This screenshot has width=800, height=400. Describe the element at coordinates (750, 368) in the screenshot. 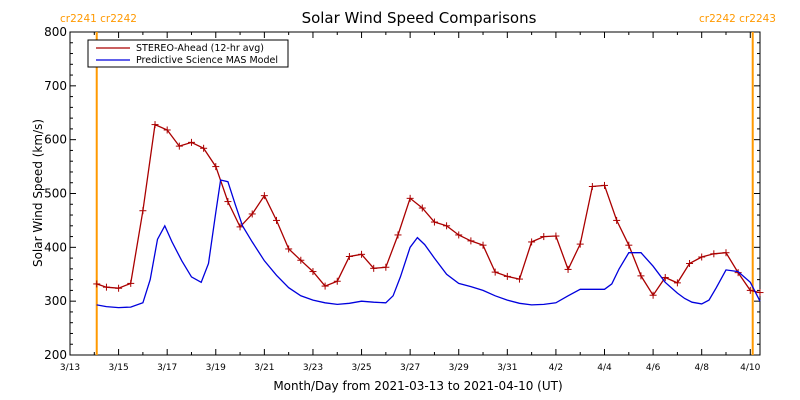

I see `x-tick-label-28: 4/10` at that location.